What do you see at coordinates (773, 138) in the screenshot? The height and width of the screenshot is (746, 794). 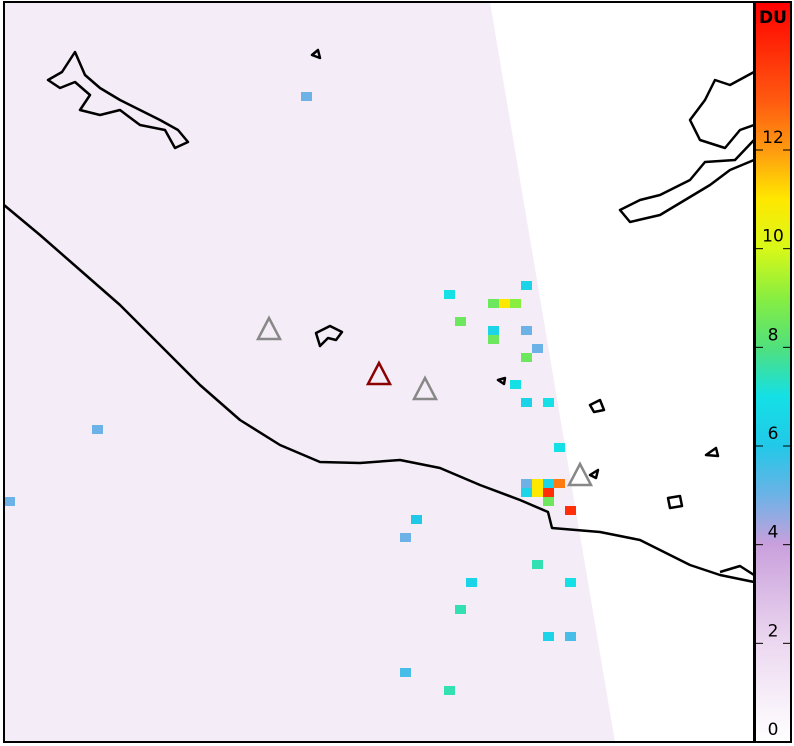 I see `colorbar-tick-label: 12` at bounding box center [773, 138].